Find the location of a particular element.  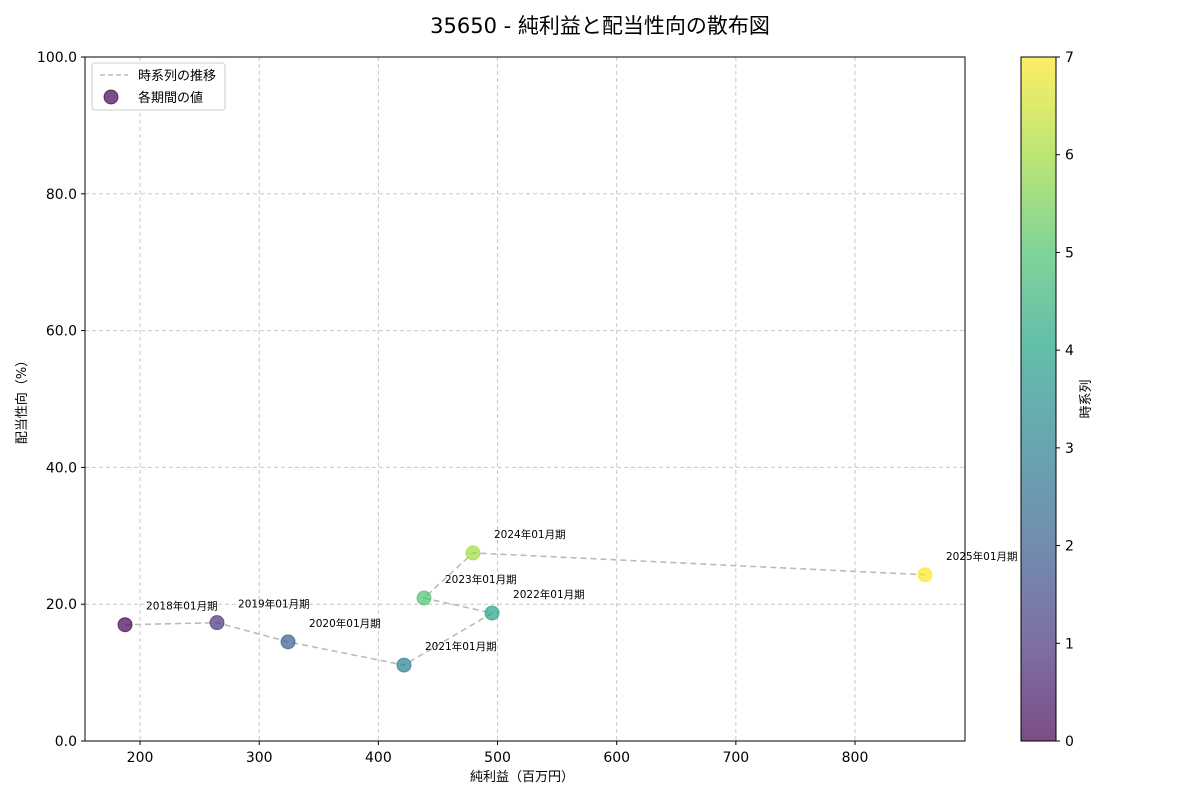

x-tick-label: 300 is located at coordinates (259, 758).